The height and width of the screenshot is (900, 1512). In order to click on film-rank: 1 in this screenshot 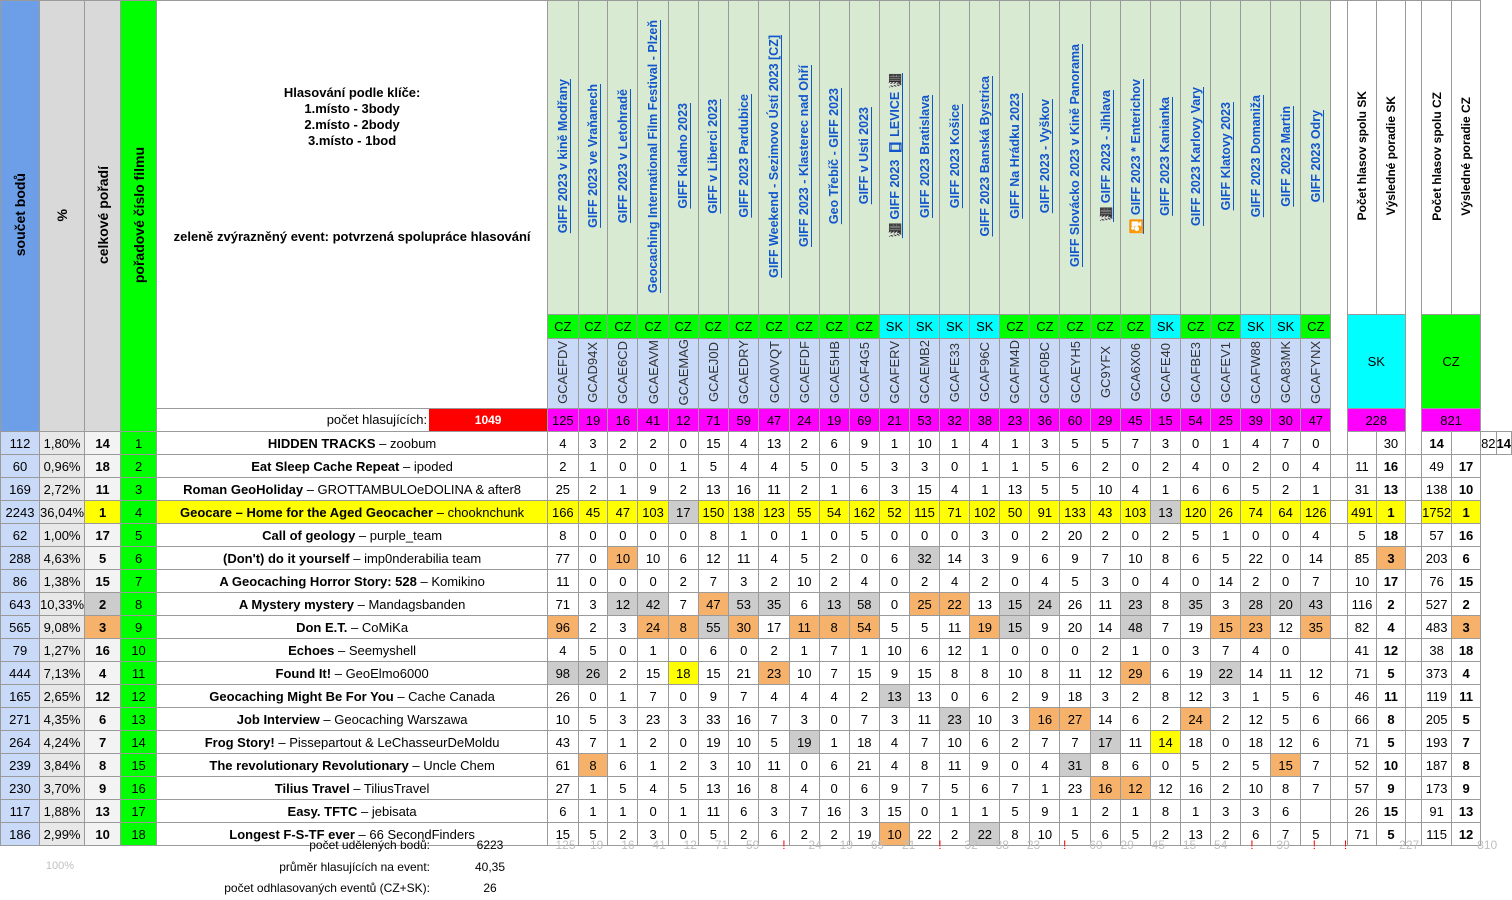, I will do `click(103, 512)`.